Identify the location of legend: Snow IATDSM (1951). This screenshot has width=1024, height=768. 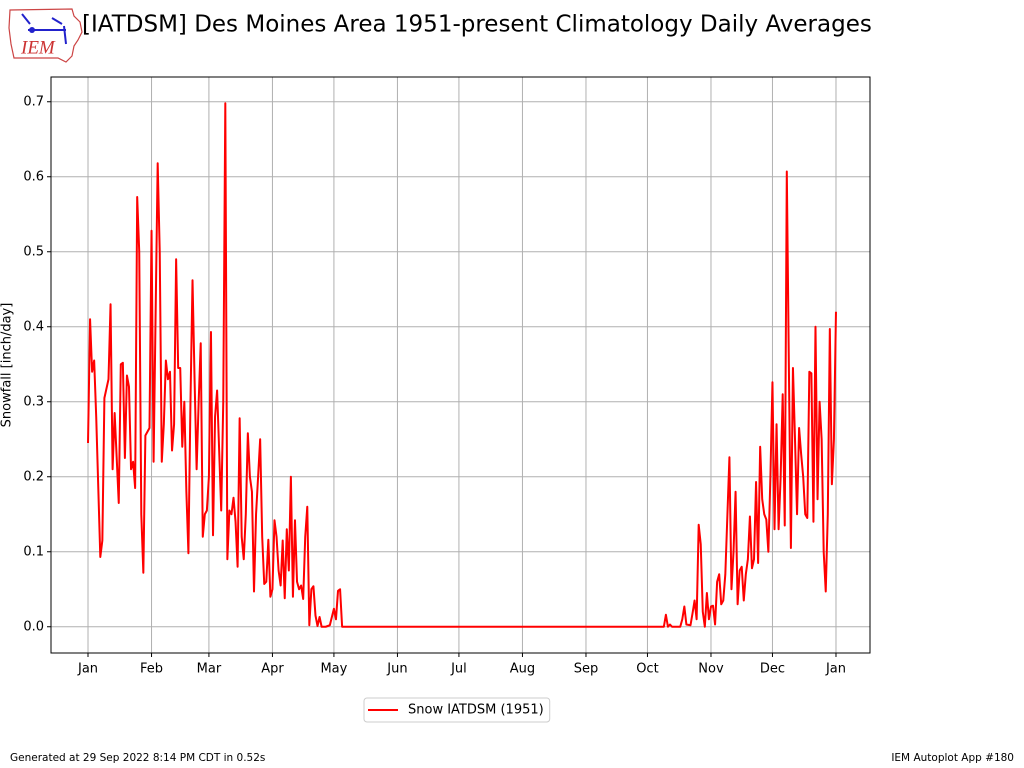
(457, 710).